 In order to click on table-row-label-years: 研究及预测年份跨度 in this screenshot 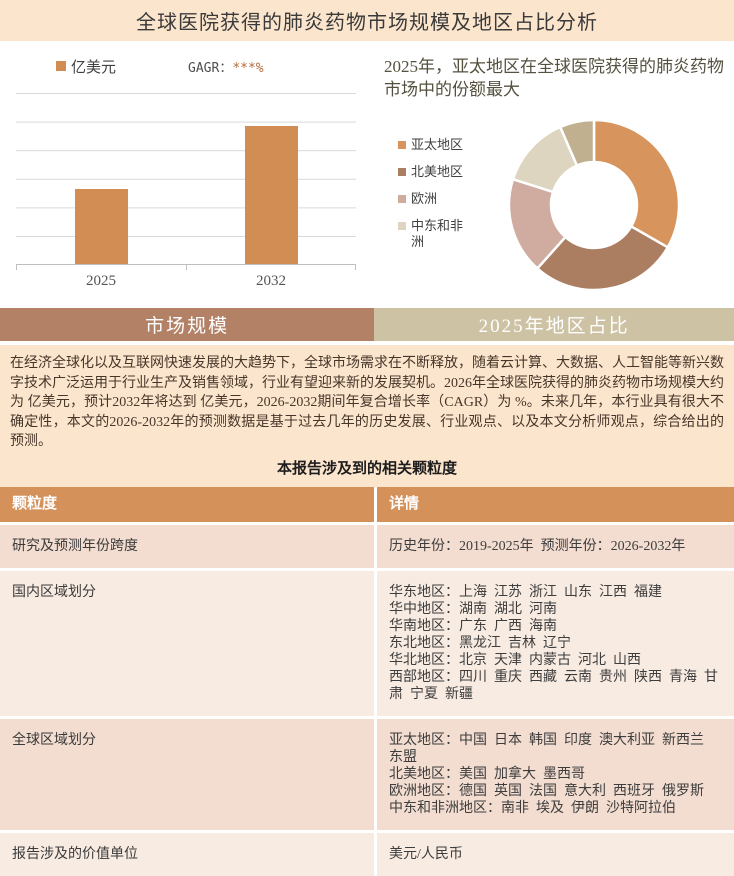, I will do `click(187, 546)`.